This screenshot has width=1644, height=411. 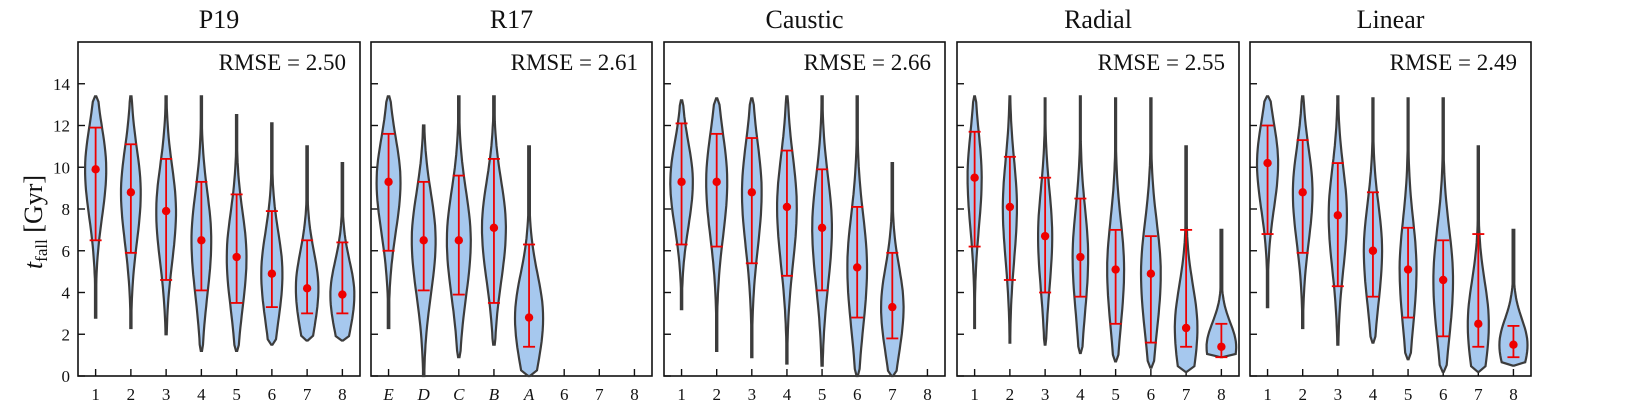 What do you see at coordinates (66, 293) in the screenshot?
I see `y-tick-label: 4` at bounding box center [66, 293].